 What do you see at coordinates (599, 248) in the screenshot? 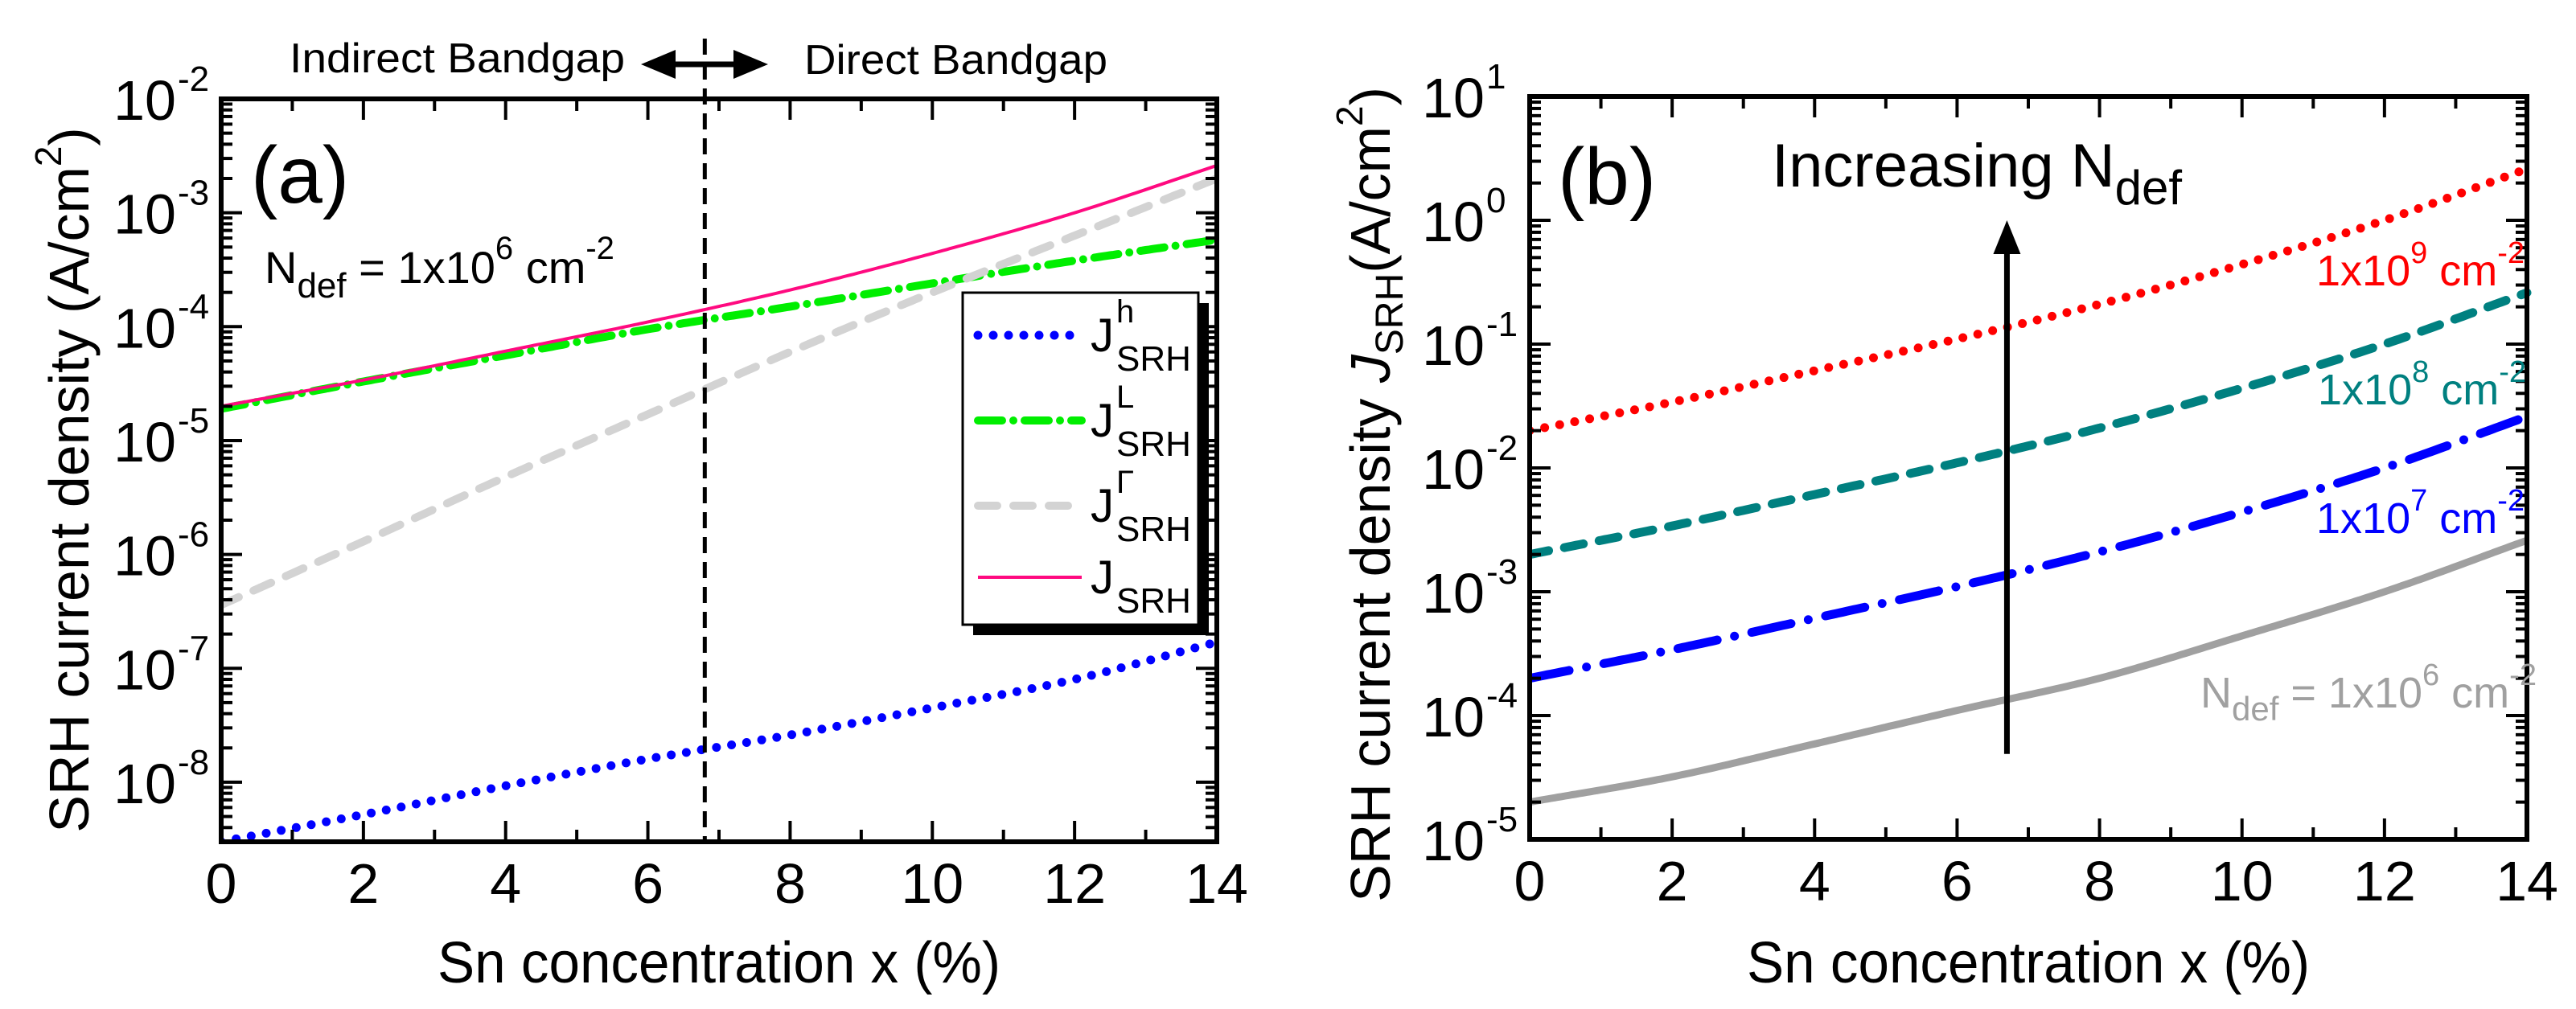
I see `ndef-uexp: -2` at bounding box center [599, 248].